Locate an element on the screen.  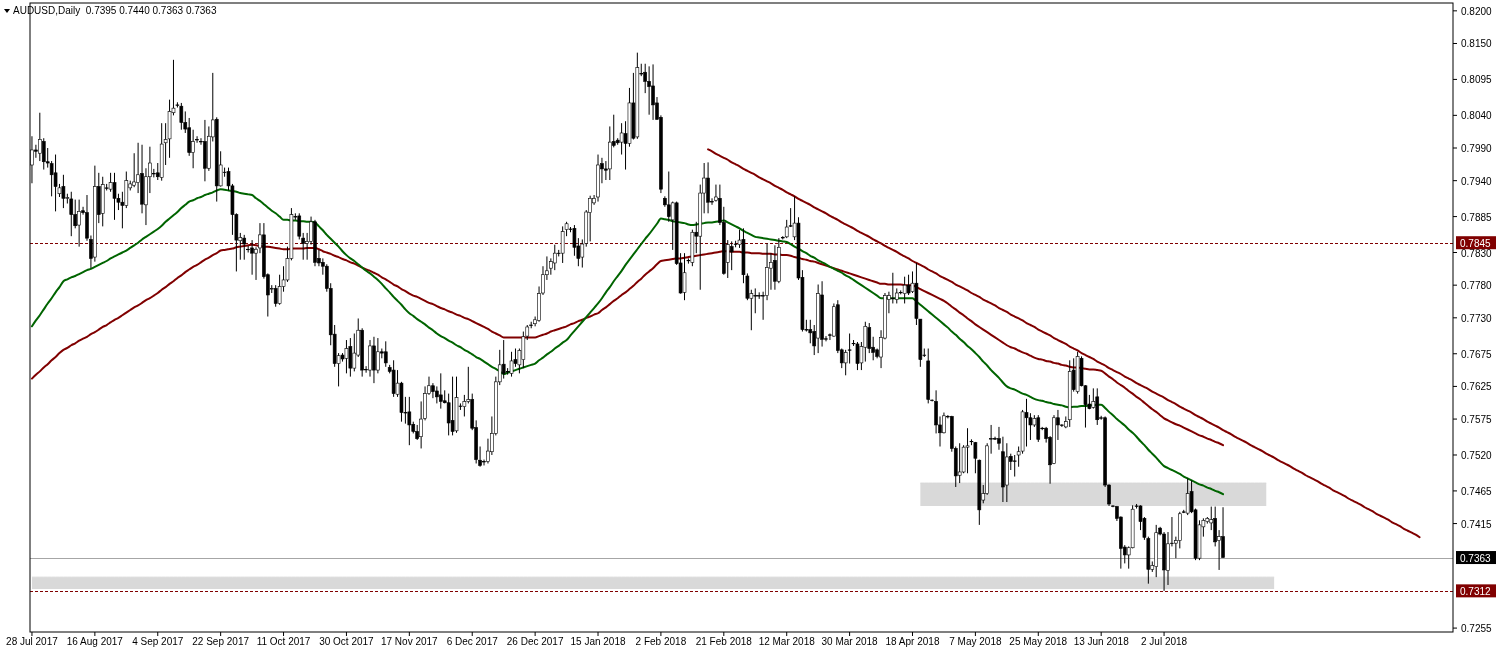
x-tick-label: 28 Jul 2017 is located at coordinates (32, 641).